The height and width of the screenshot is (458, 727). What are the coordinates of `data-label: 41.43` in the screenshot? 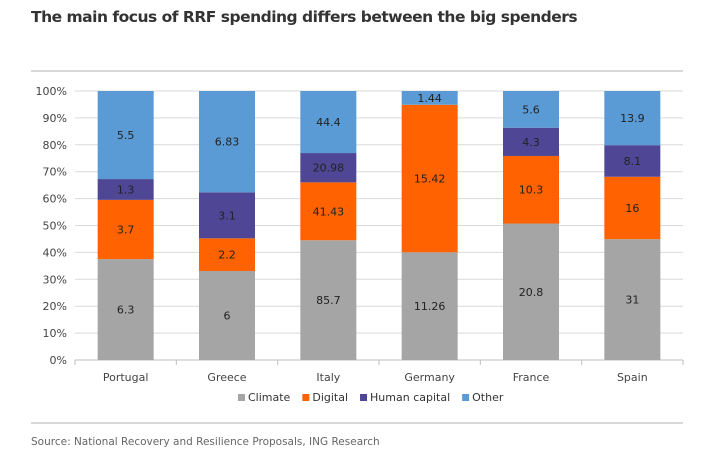 It's located at (329, 211).